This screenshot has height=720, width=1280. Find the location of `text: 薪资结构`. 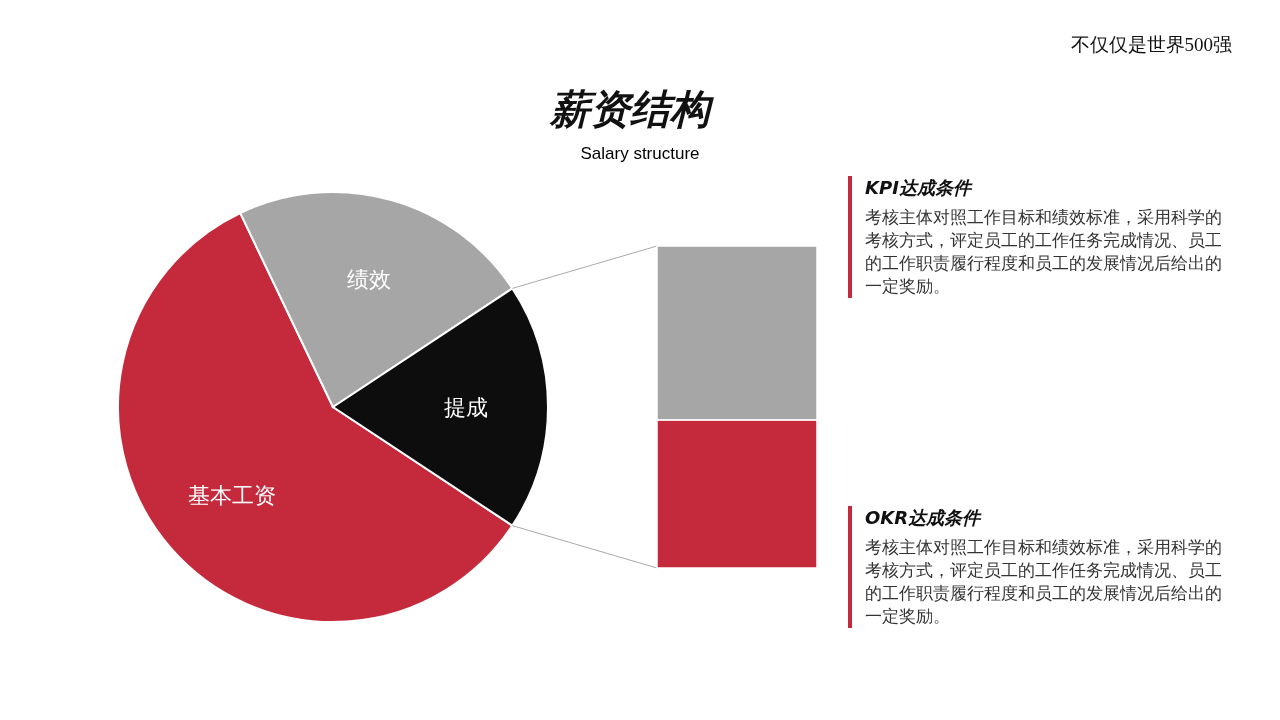

text: 薪资结构 is located at coordinates (632, 109).